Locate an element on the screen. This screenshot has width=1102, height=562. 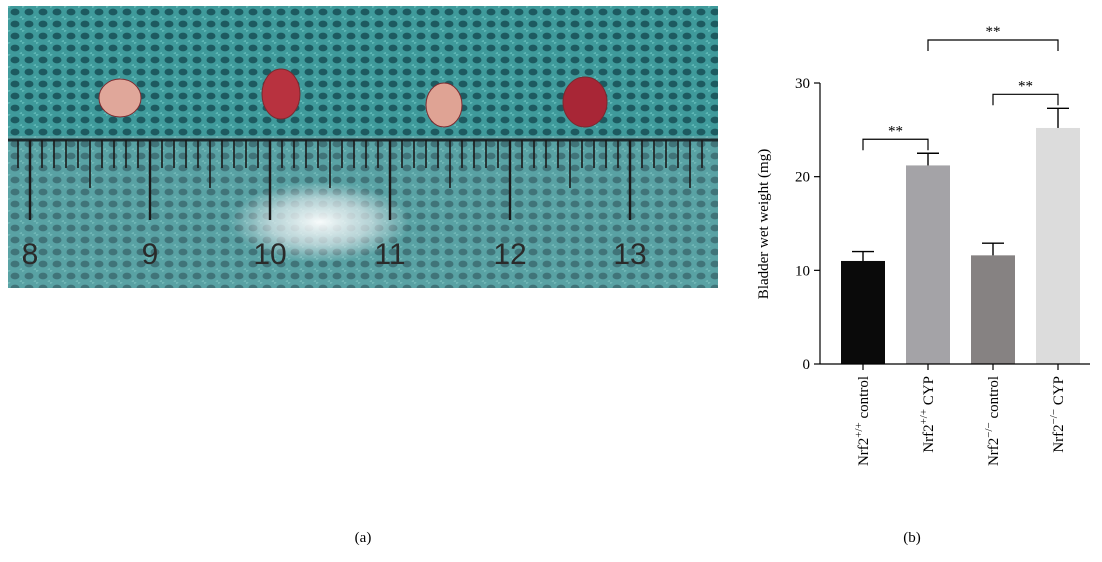
ruler-number-13: 13 is located at coordinates (629, 254).